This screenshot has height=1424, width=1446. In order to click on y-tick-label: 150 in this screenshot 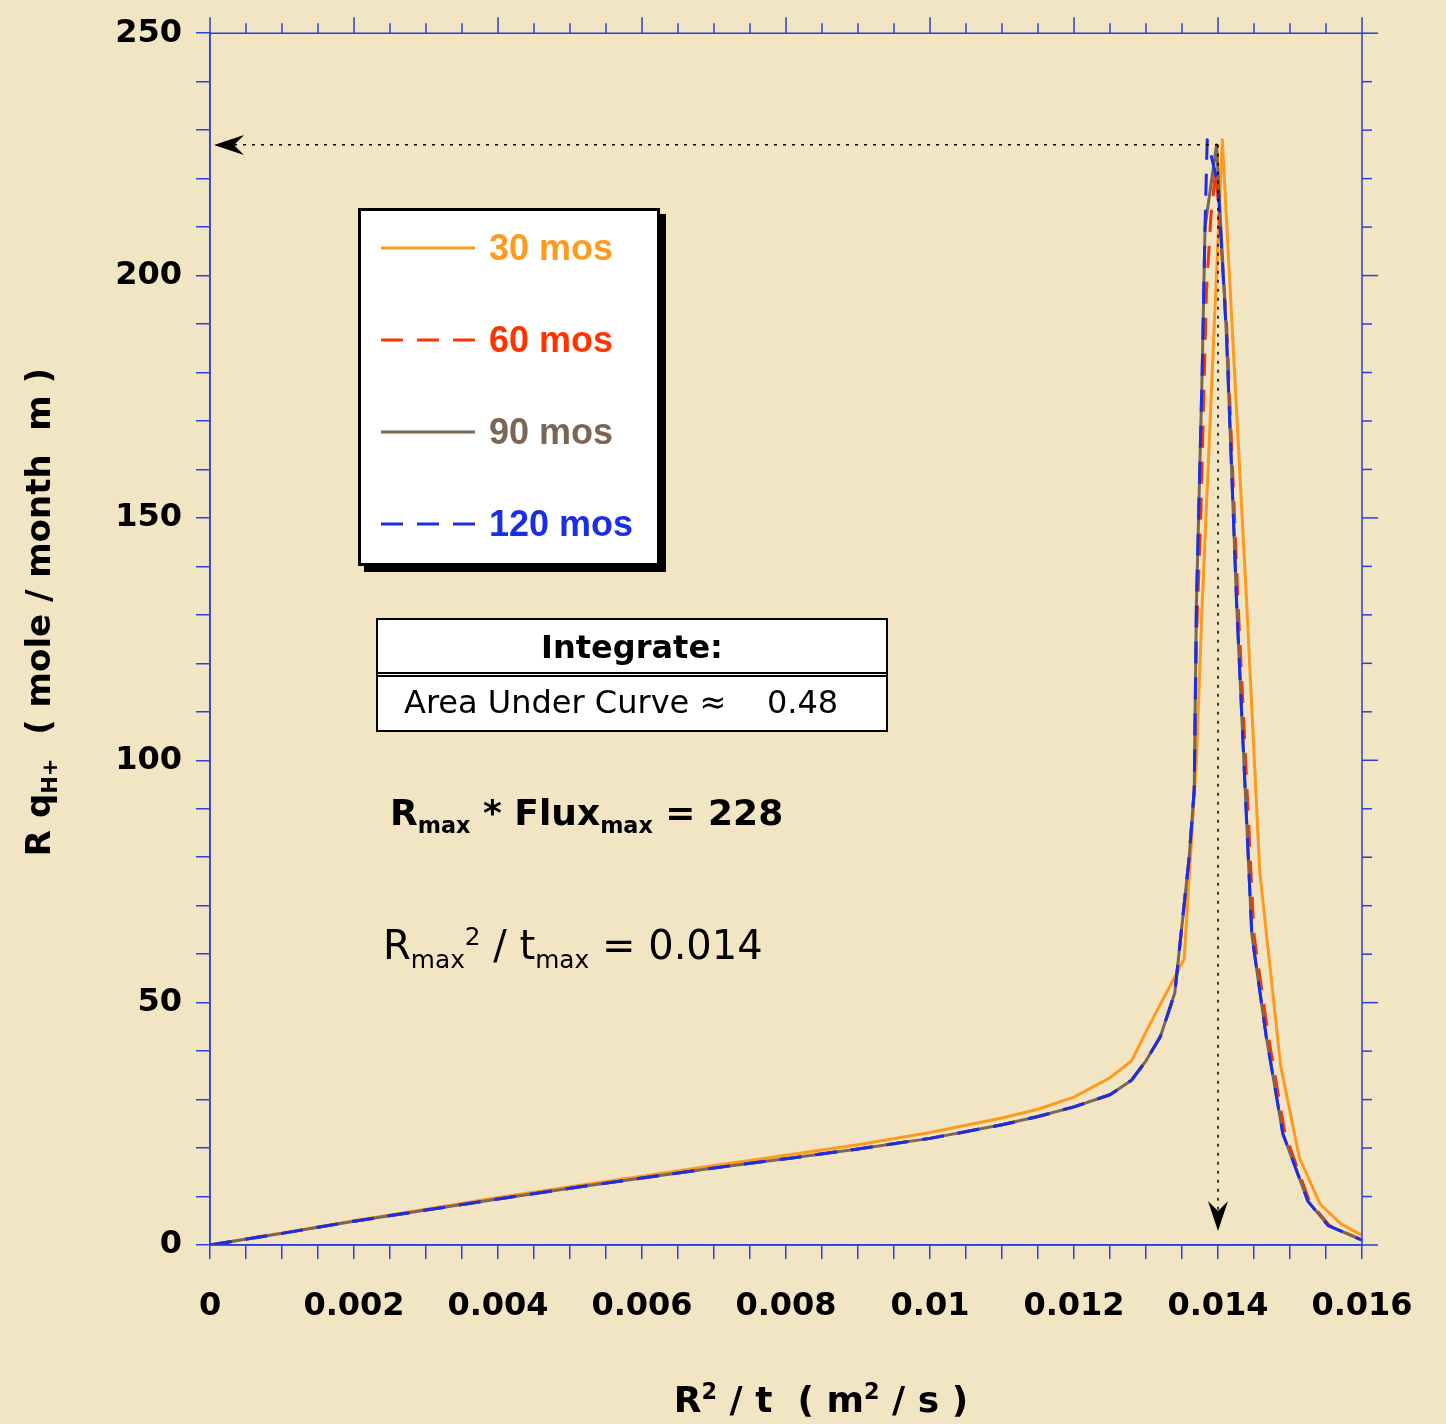, I will do `click(148, 515)`.